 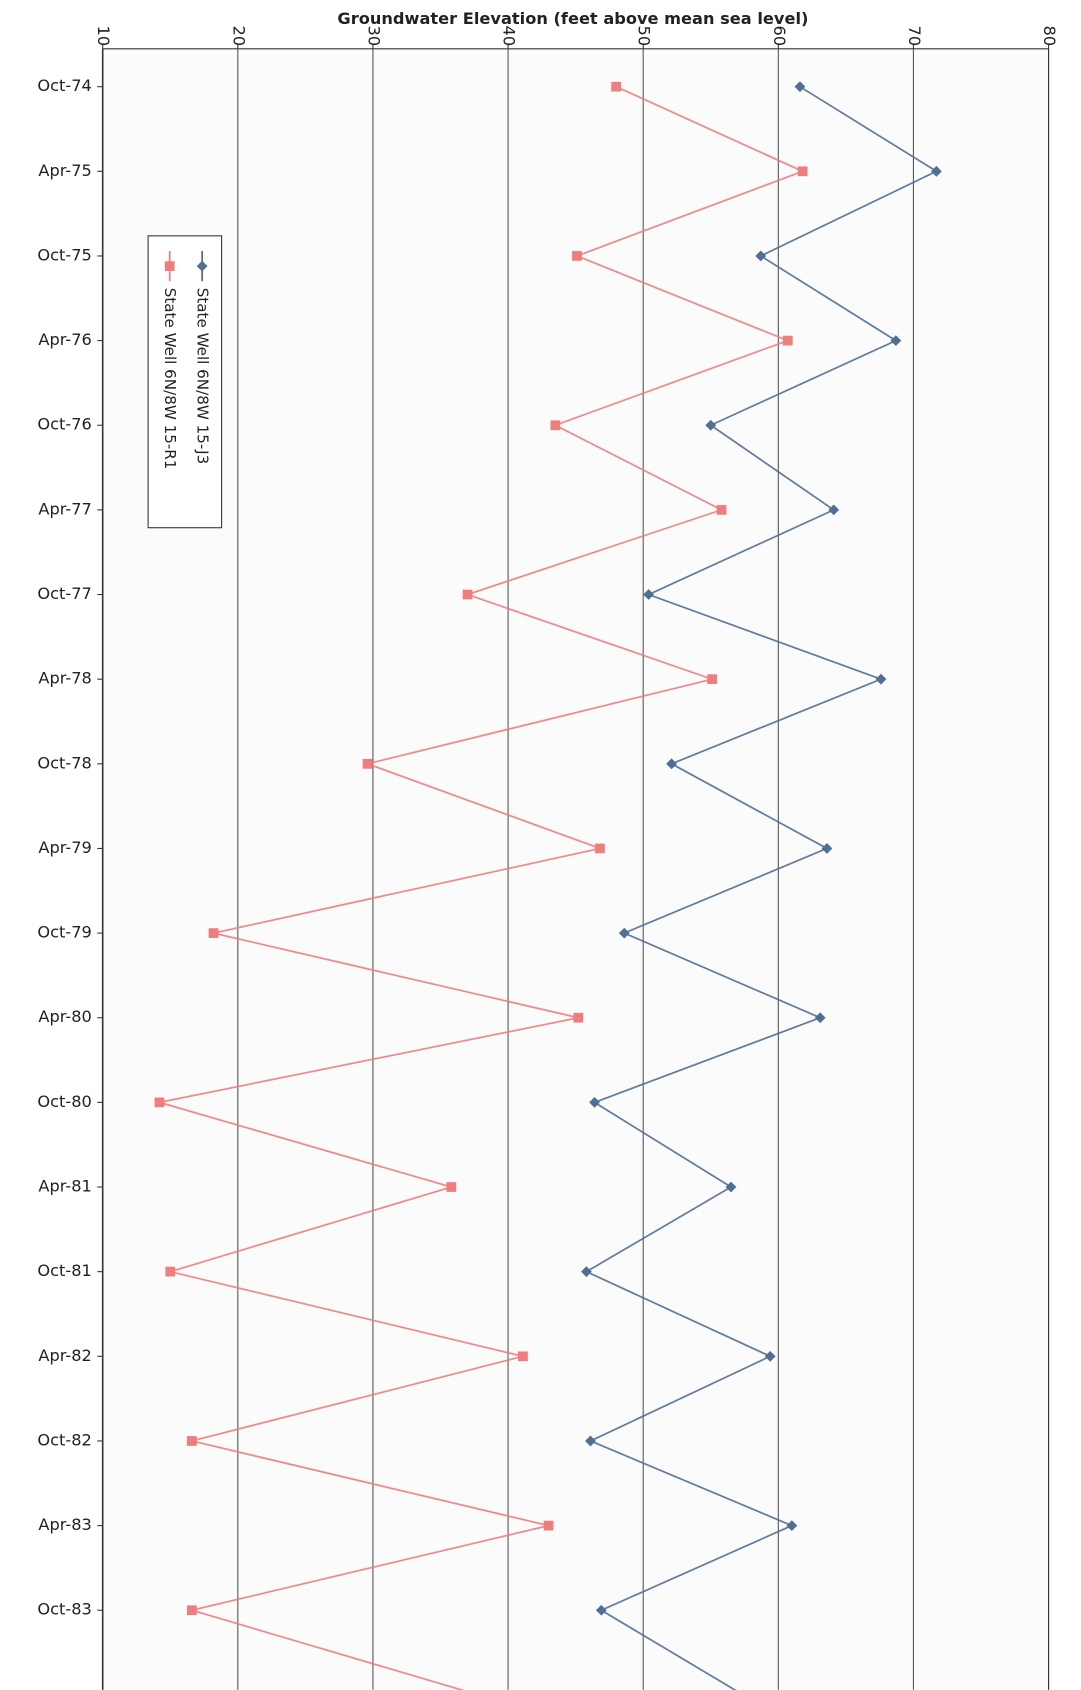 I want to click on y-tick-label: Apr-77, so click(x=64, y=508).